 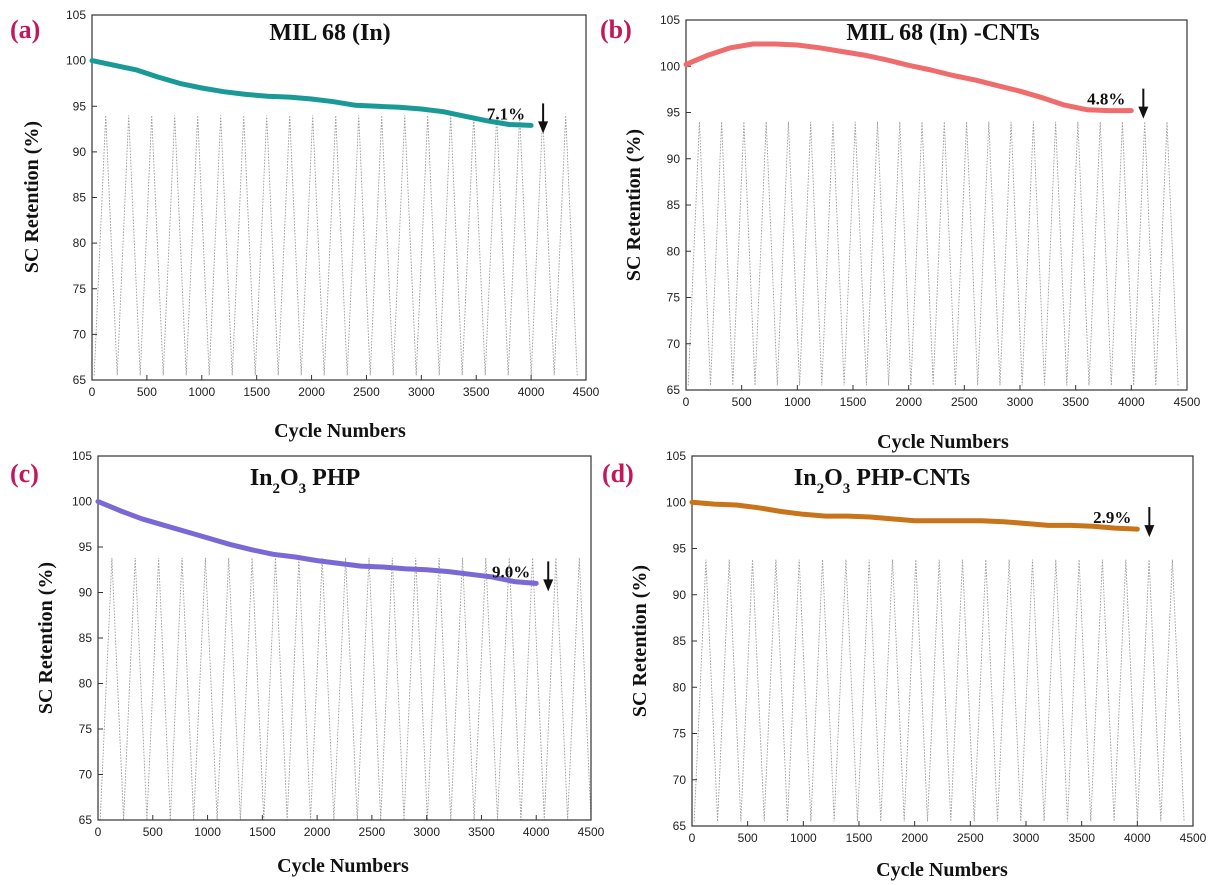 I want to click on panel-a-x-axis-label: Cycle Numbers, so click(x=340, y=431).